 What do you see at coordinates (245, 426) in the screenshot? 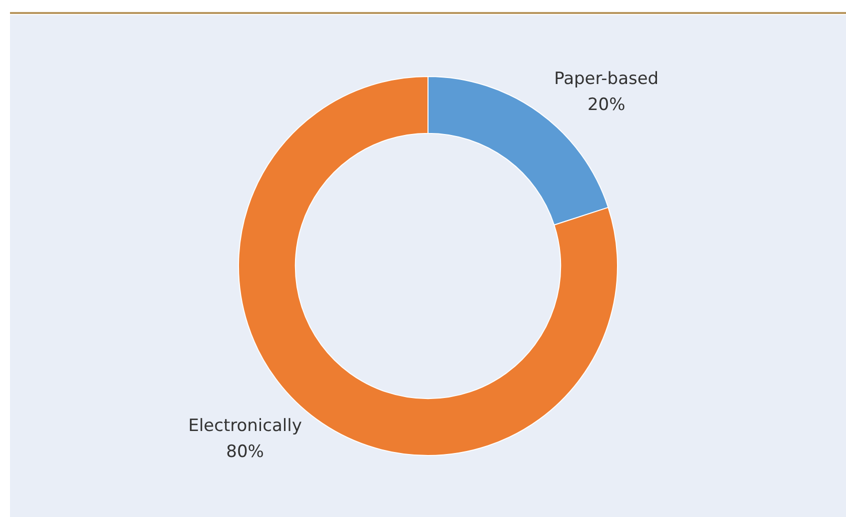
I see `slice-label: Electronically` at bounding box center [245, 426].